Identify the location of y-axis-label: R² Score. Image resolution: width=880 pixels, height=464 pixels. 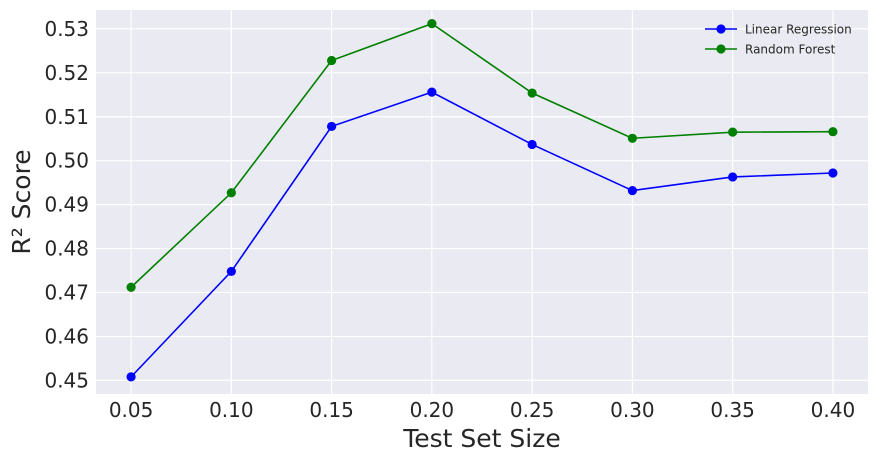
(21, 201).